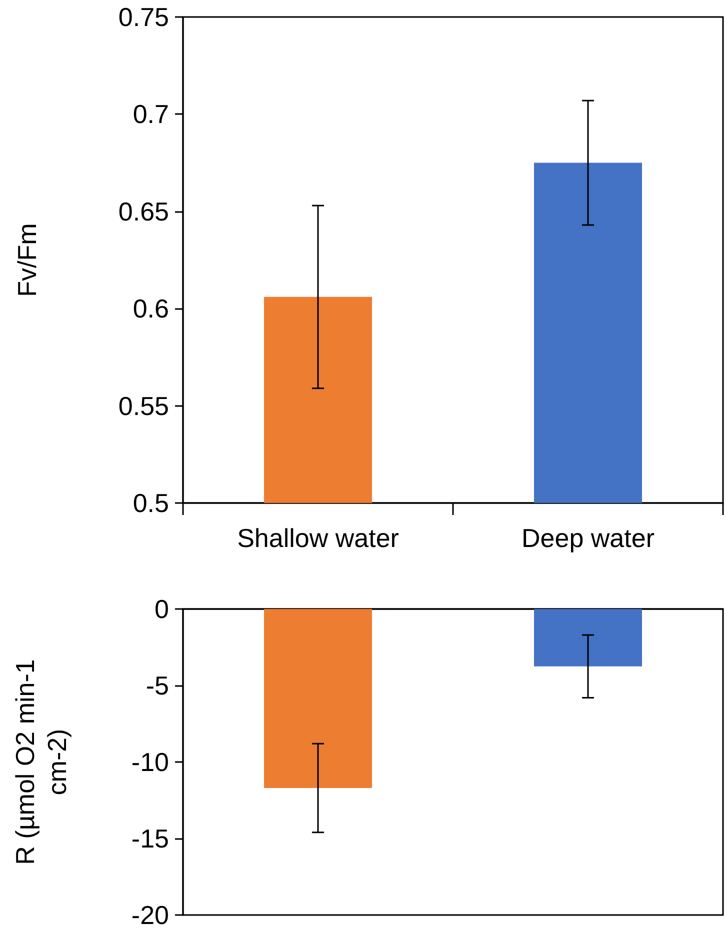 Image resolution: width=726 pixels, height=933 pixels. I want to click on x-tick-label: Deep water, so click(588, 538).